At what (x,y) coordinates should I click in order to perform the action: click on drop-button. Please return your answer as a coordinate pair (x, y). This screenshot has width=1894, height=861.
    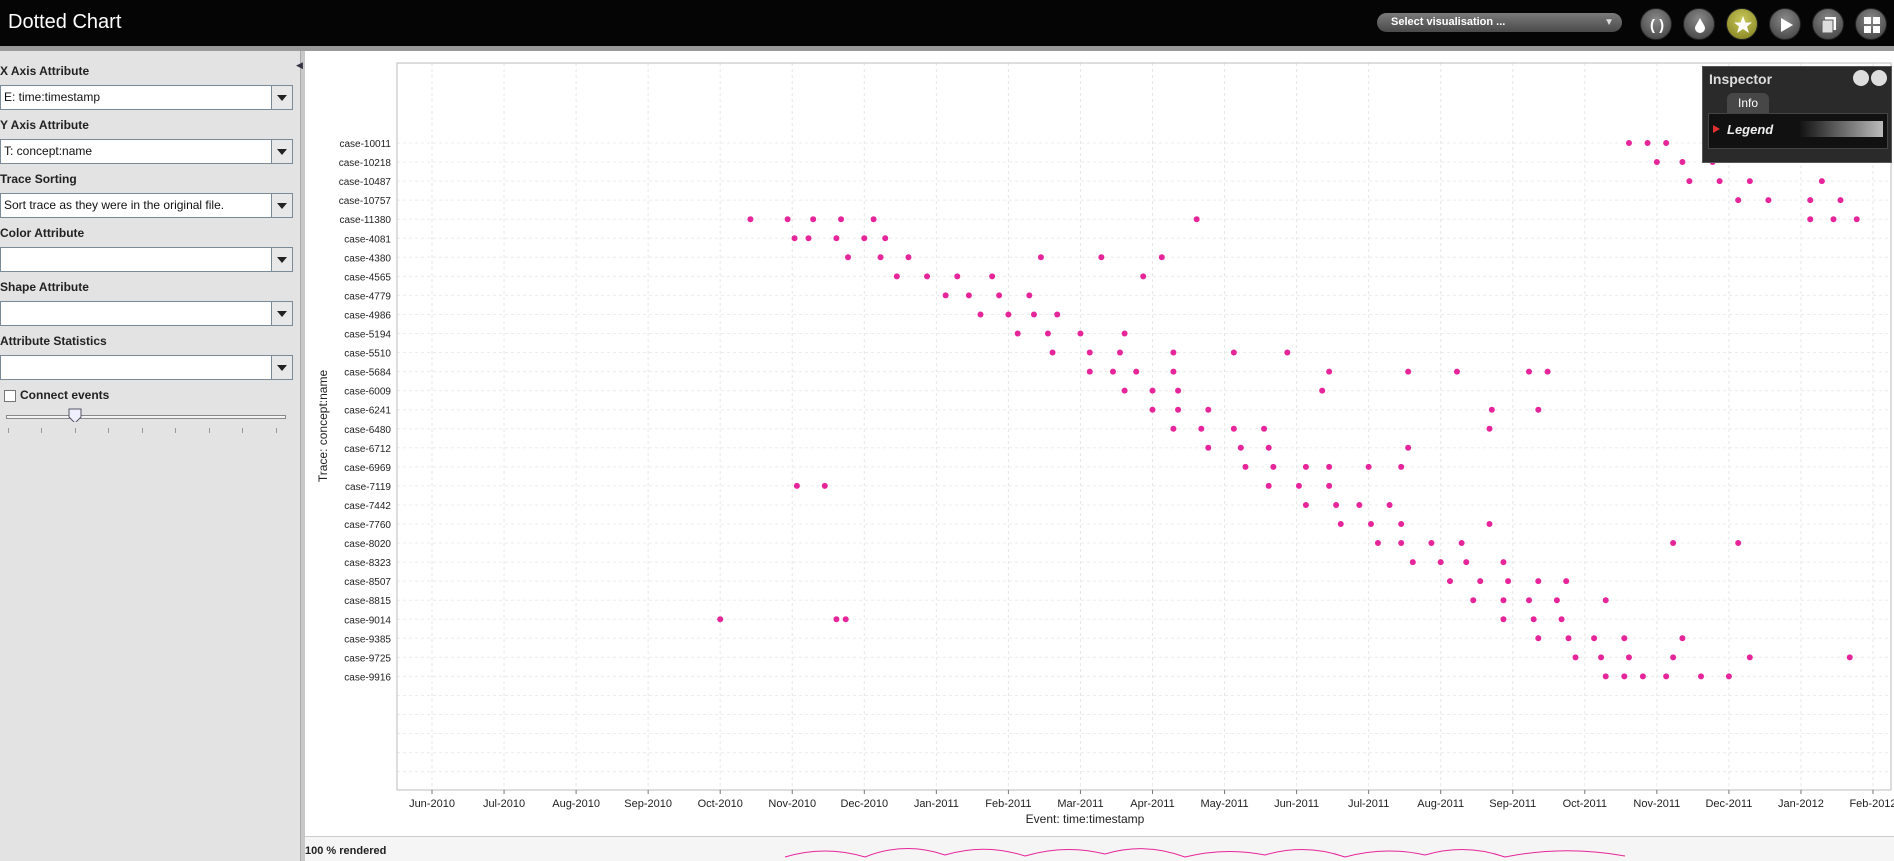
    Looking at the image, I should click on (1699, 24).